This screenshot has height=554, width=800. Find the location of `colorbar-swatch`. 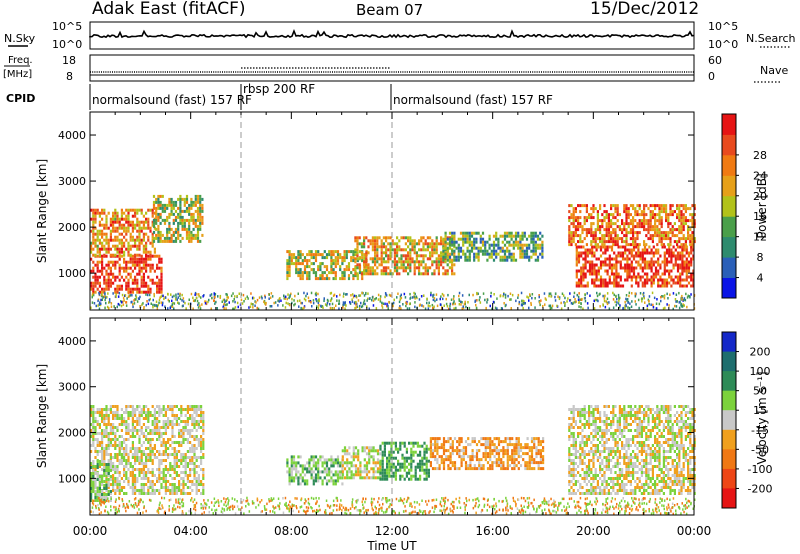

colorbar-swatch is located at coordinates (729, 186).